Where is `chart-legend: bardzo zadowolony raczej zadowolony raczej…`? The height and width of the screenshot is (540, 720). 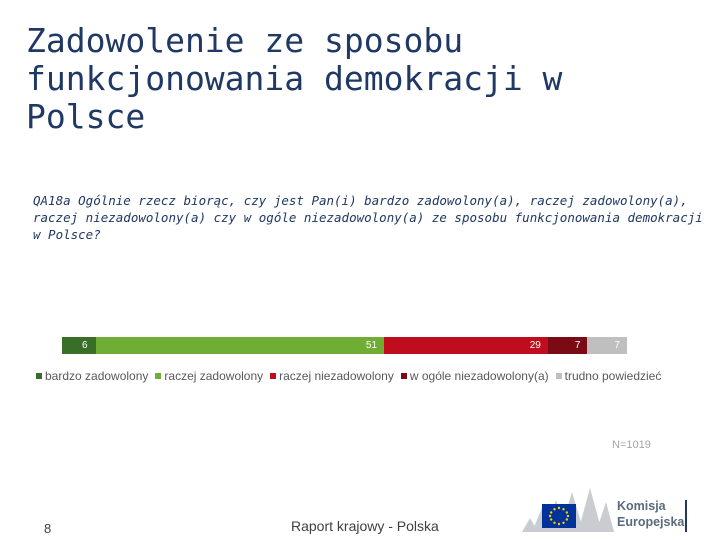 chart-legend: bardzo zadowolony raczej zadowolony raczej… is located at coordinates (366, 376).